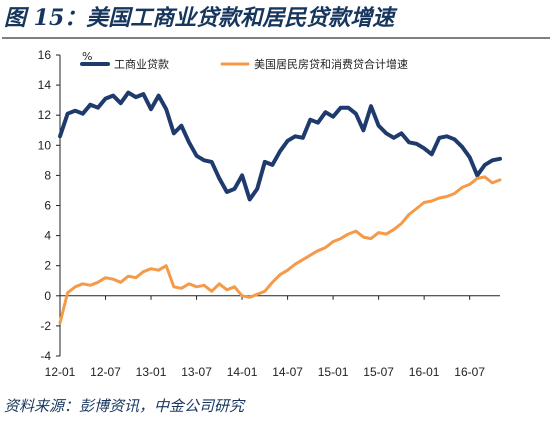 This screenshot has height=424, width=552. Describe the element at coordinates (60, 372) in the screenshot. I see `x-tick-label: 12-01` at that location.